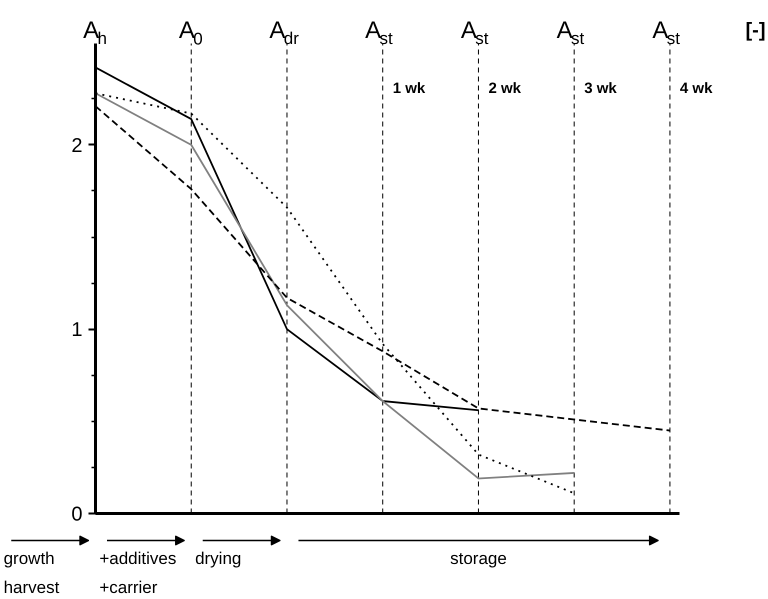  Describe the element at coordinates (76, 330) in the screenshot. I see `y-tick-label: 1` at that location.